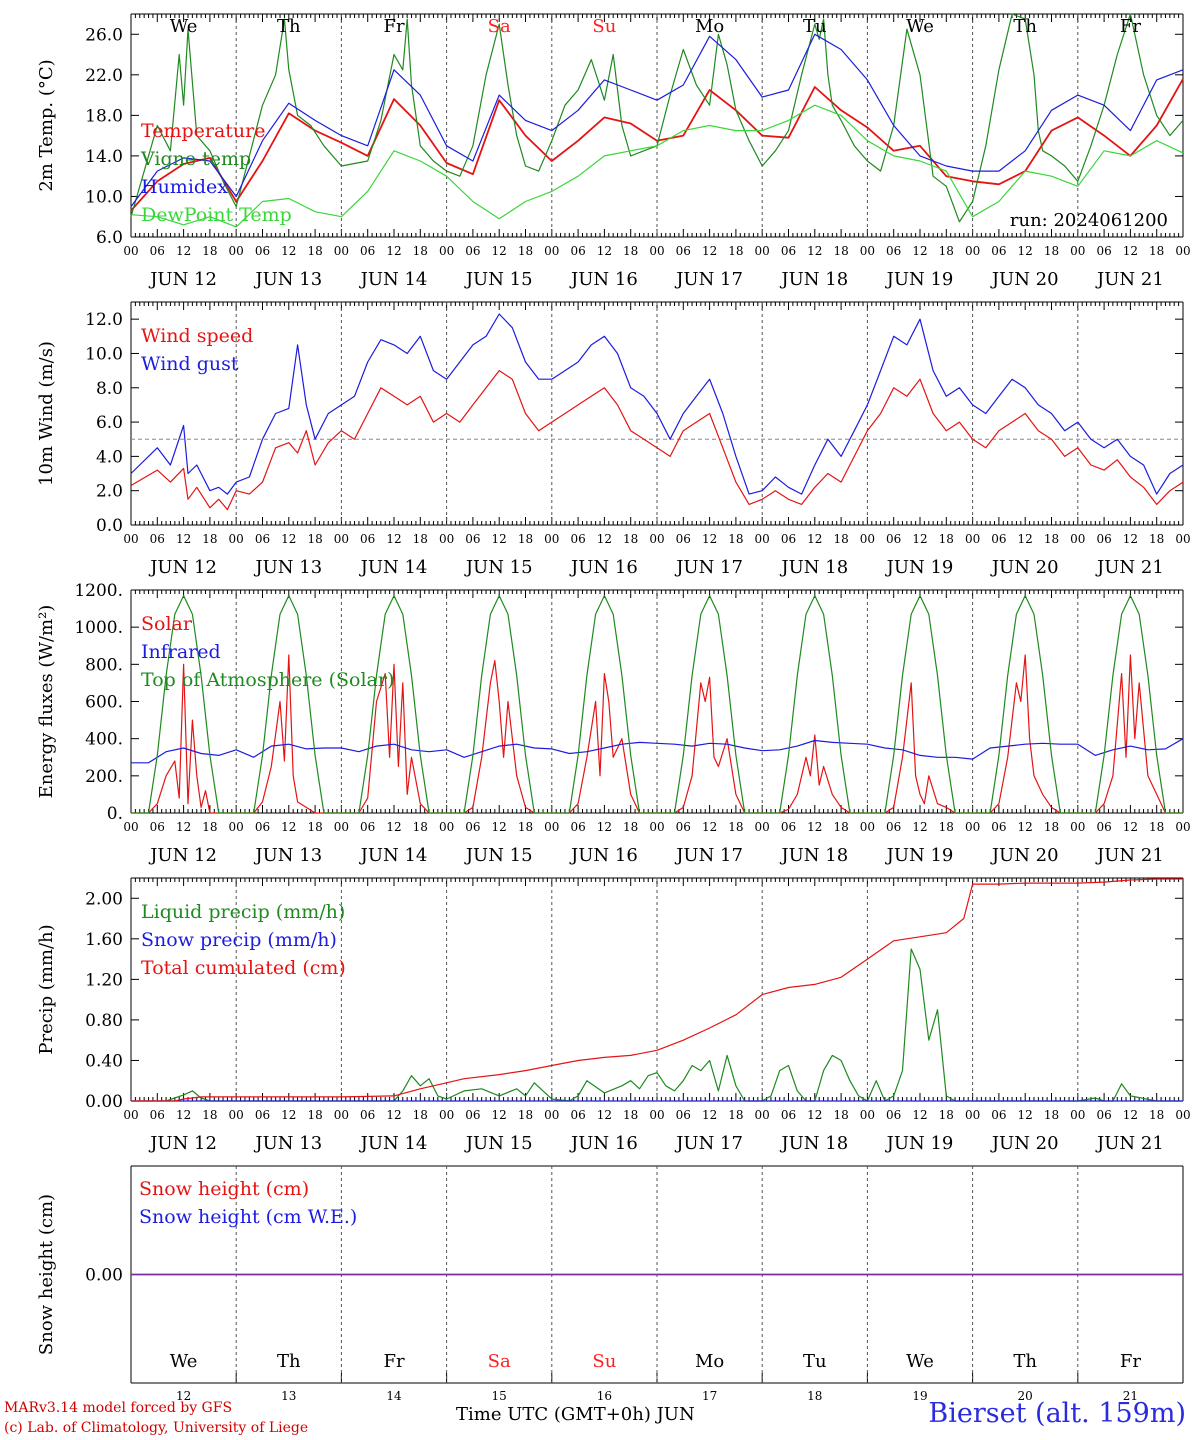 The height and width of the screenshot is (1440, 1194). What do you see at coordinates (603, 1143) in the screenshot?
I see `date-label: JUN 16` at bounding box center [603, 1143].